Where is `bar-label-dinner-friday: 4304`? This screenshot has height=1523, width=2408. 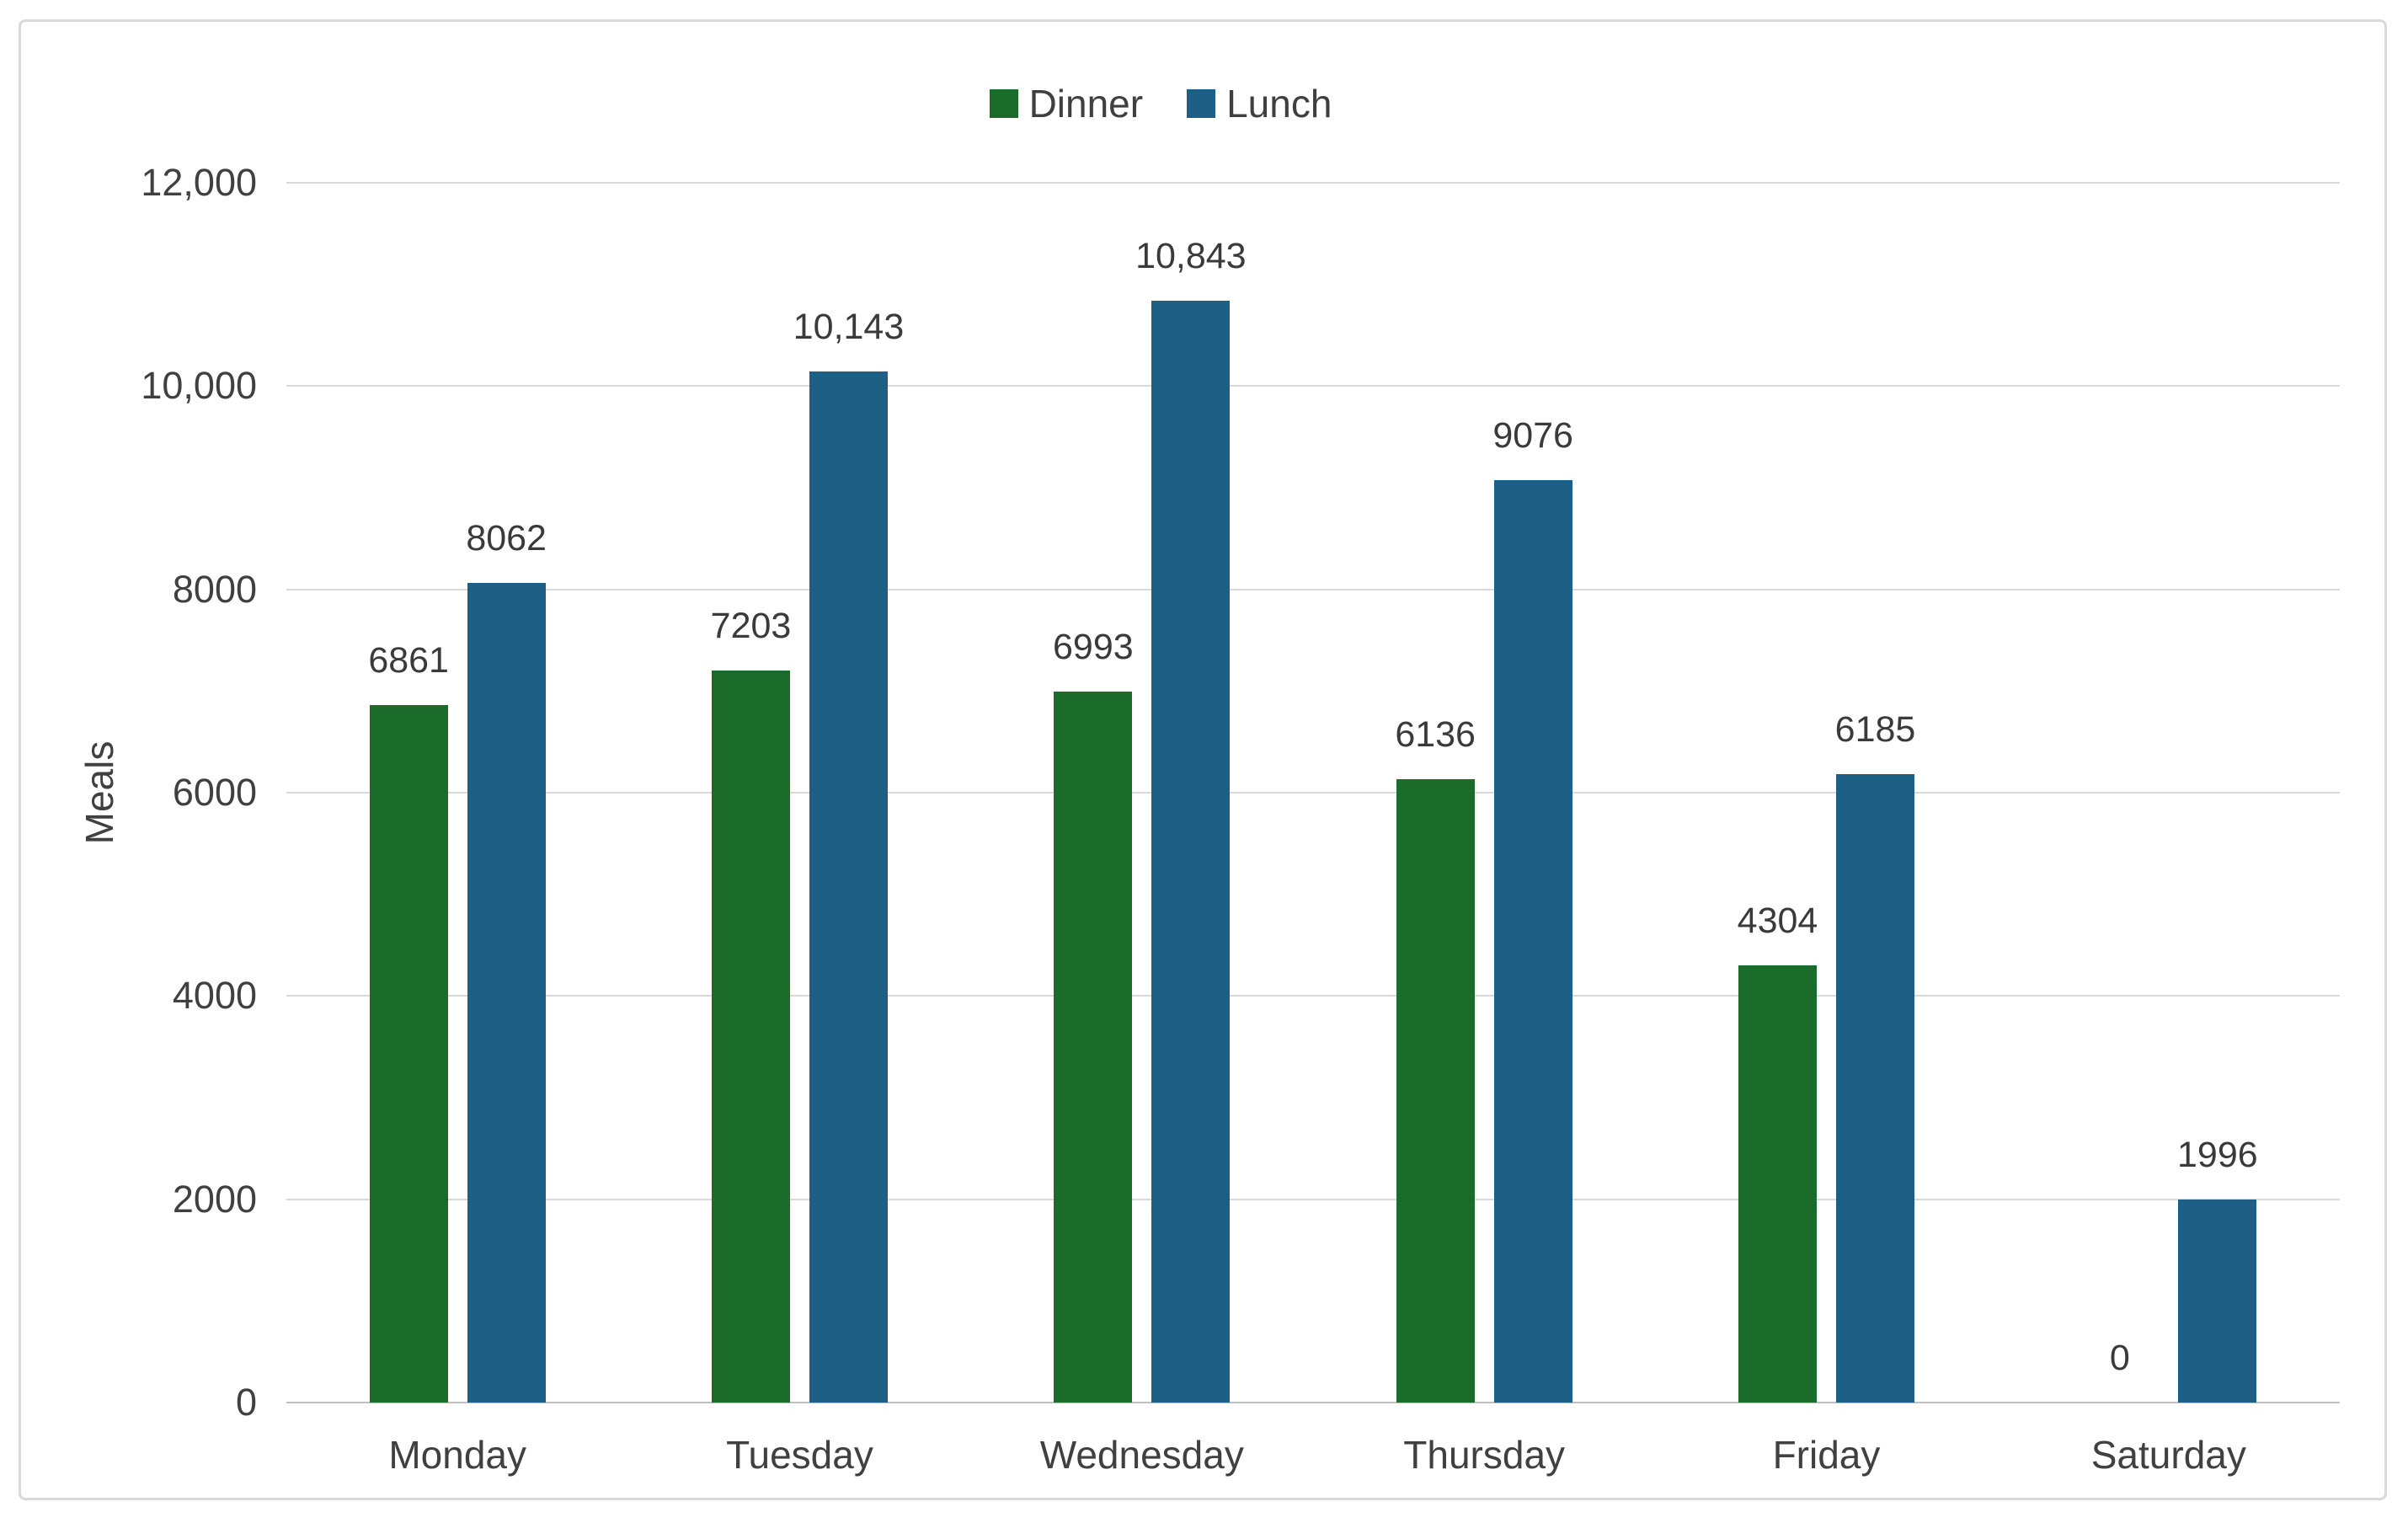
bar-label-dinner-friday: 4304 is located at coordinates (1777, 920).